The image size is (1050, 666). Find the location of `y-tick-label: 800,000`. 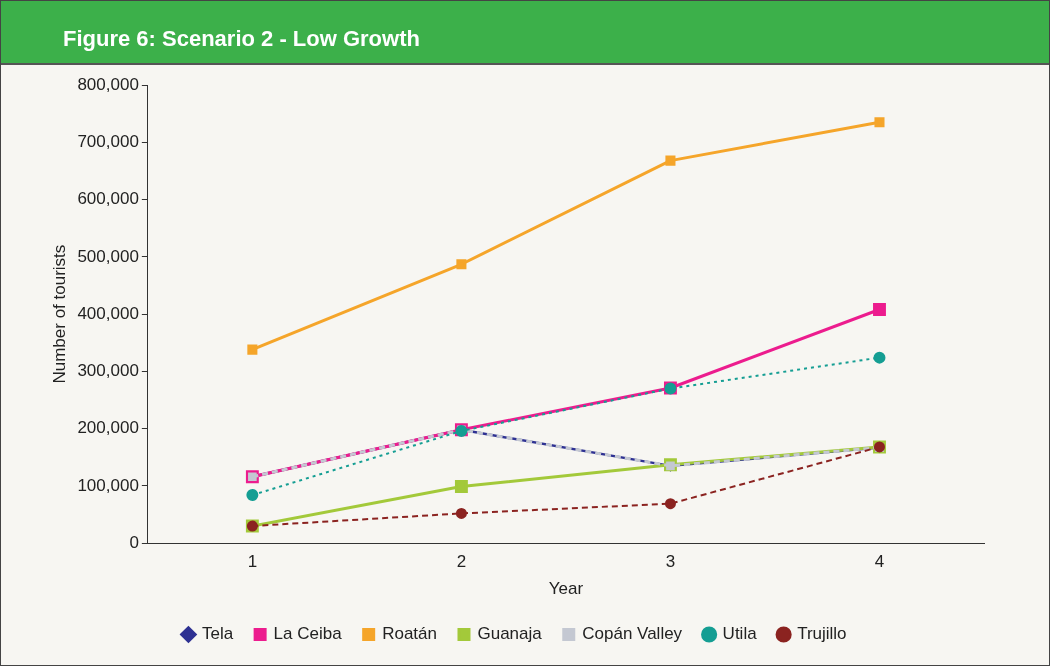

y-tick-label: 800,000 is located at coordinates (108, 84).